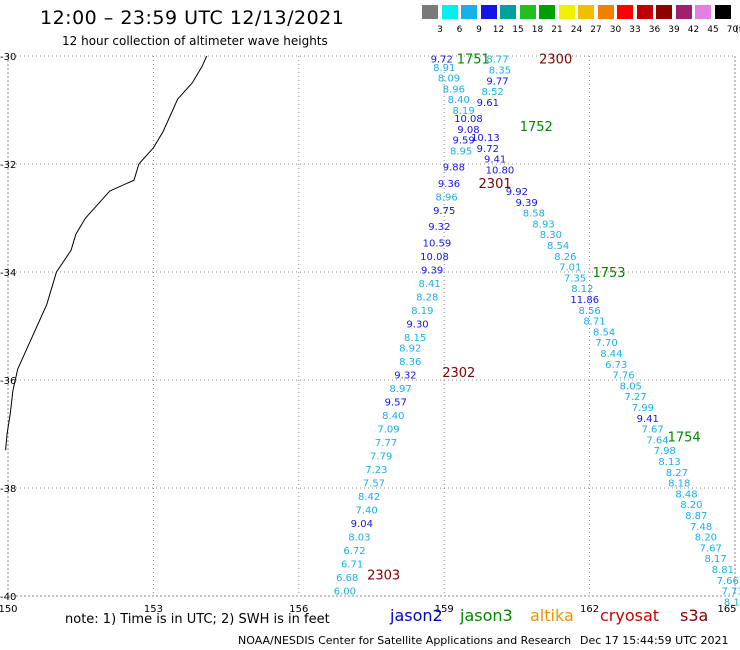  I want to click on scale-label: 24, so click(576, 30).